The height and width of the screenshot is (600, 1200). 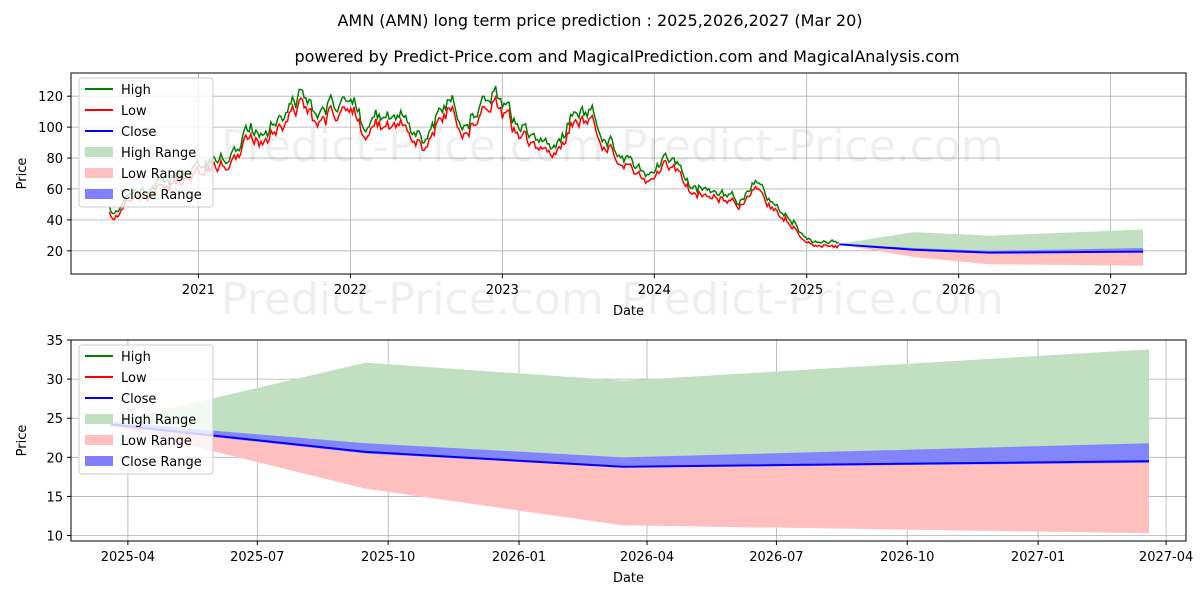 What do you see at coordinates (54, 341) in the screenshot?
I see `y-tick-label: 35` at bounding box center [54, 341].